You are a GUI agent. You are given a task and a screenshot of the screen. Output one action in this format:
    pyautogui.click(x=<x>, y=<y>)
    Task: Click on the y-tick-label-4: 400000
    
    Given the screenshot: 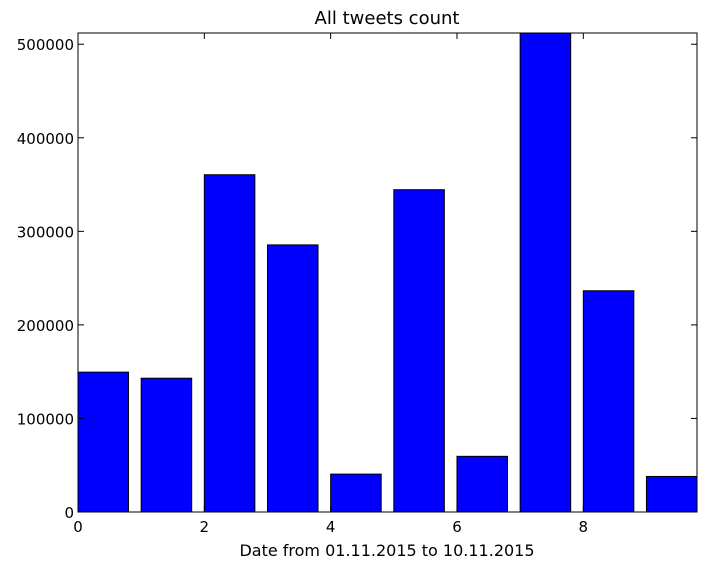 What is the action you would take?
    pyautogui.click(x=45, y=139)
    